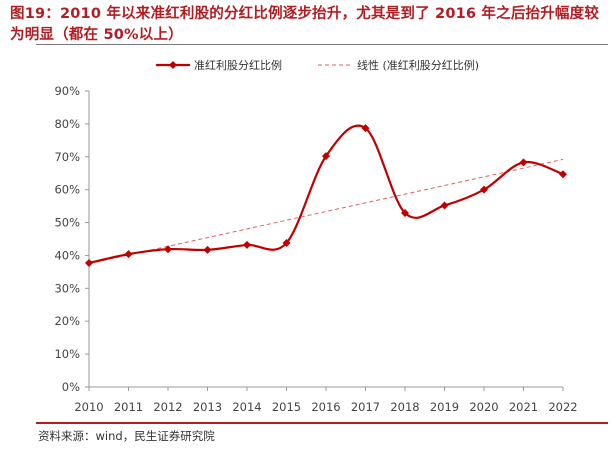  Describe the element at coordinates (128, 407) in the screenshot. I see `x-tick-label: 2011` at that location.